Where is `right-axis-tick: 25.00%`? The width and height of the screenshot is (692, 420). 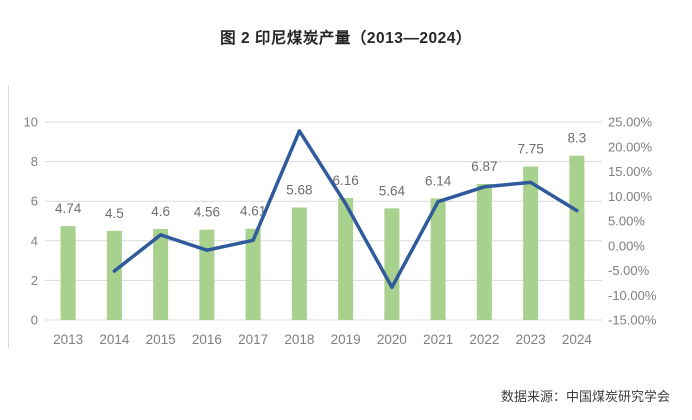
right-axis-tick: 25.00% is located at coordinates (630, 122).